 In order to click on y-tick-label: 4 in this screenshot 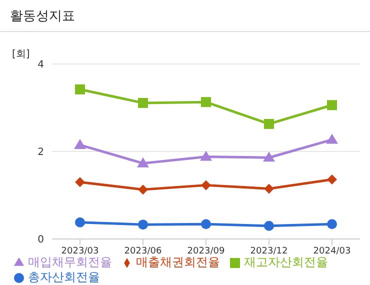, I will do `click(41, 65)`.